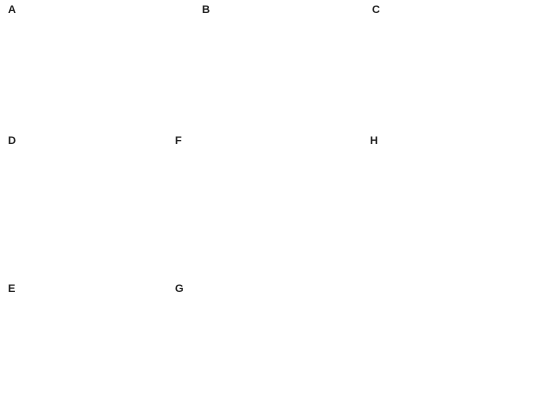 The image size is (554, 415). What do you see at coordinates (12, 141) in the screenshot?
I see `panel-d-label: D` at bounding box center [12, 141].